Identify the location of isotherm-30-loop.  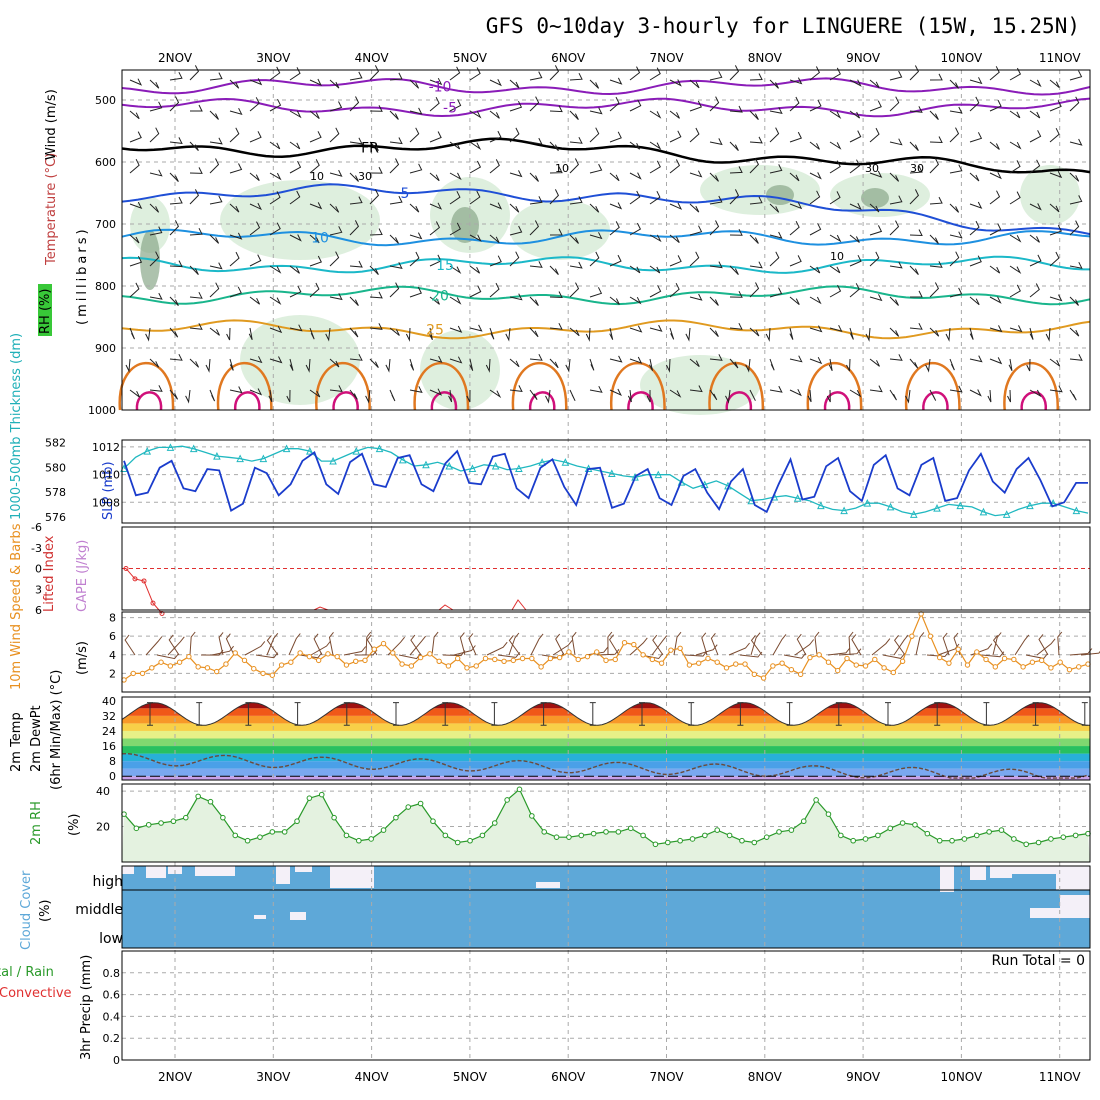
(834, 386).